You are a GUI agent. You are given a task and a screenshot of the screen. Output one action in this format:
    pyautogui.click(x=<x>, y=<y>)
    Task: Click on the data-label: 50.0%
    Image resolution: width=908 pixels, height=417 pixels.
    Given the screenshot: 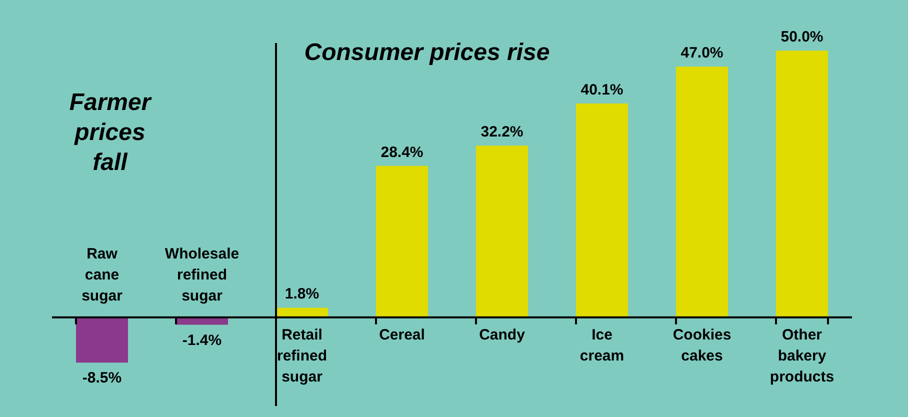 What is the action you would take?
    pyautogui.click(x=802, y=37)
    